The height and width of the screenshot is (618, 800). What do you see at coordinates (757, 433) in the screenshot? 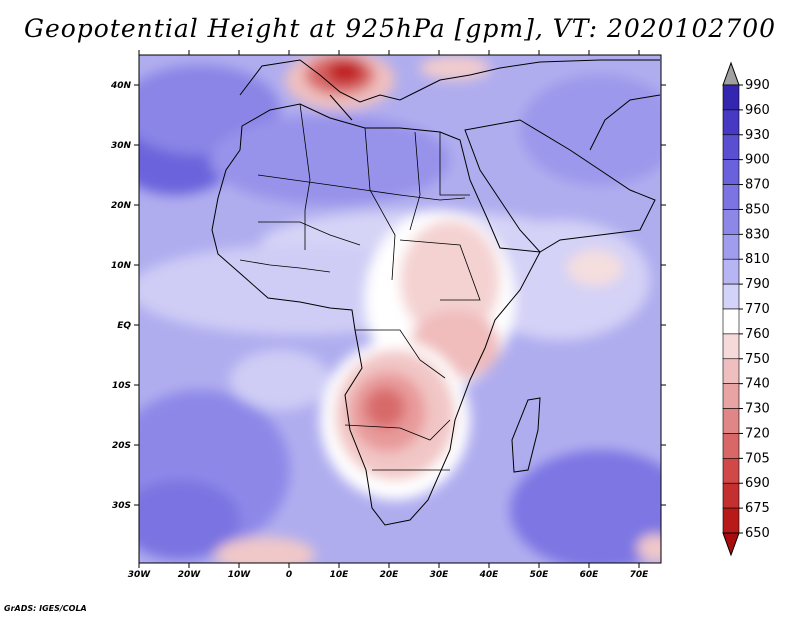
I see `colorbar-label: 720` at bounding box center [757, 433].